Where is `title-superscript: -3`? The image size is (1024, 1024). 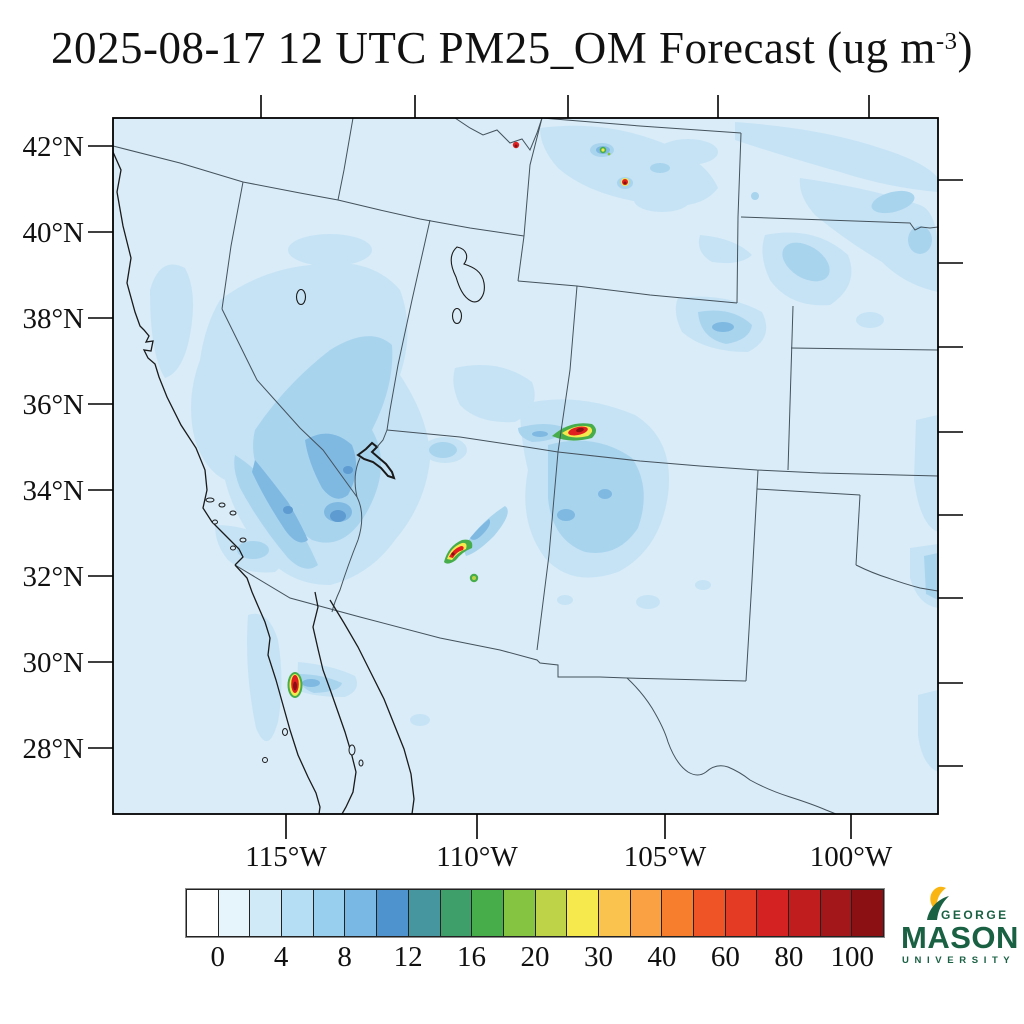
title-superscript: -3 is located at coordinates (946, 41).